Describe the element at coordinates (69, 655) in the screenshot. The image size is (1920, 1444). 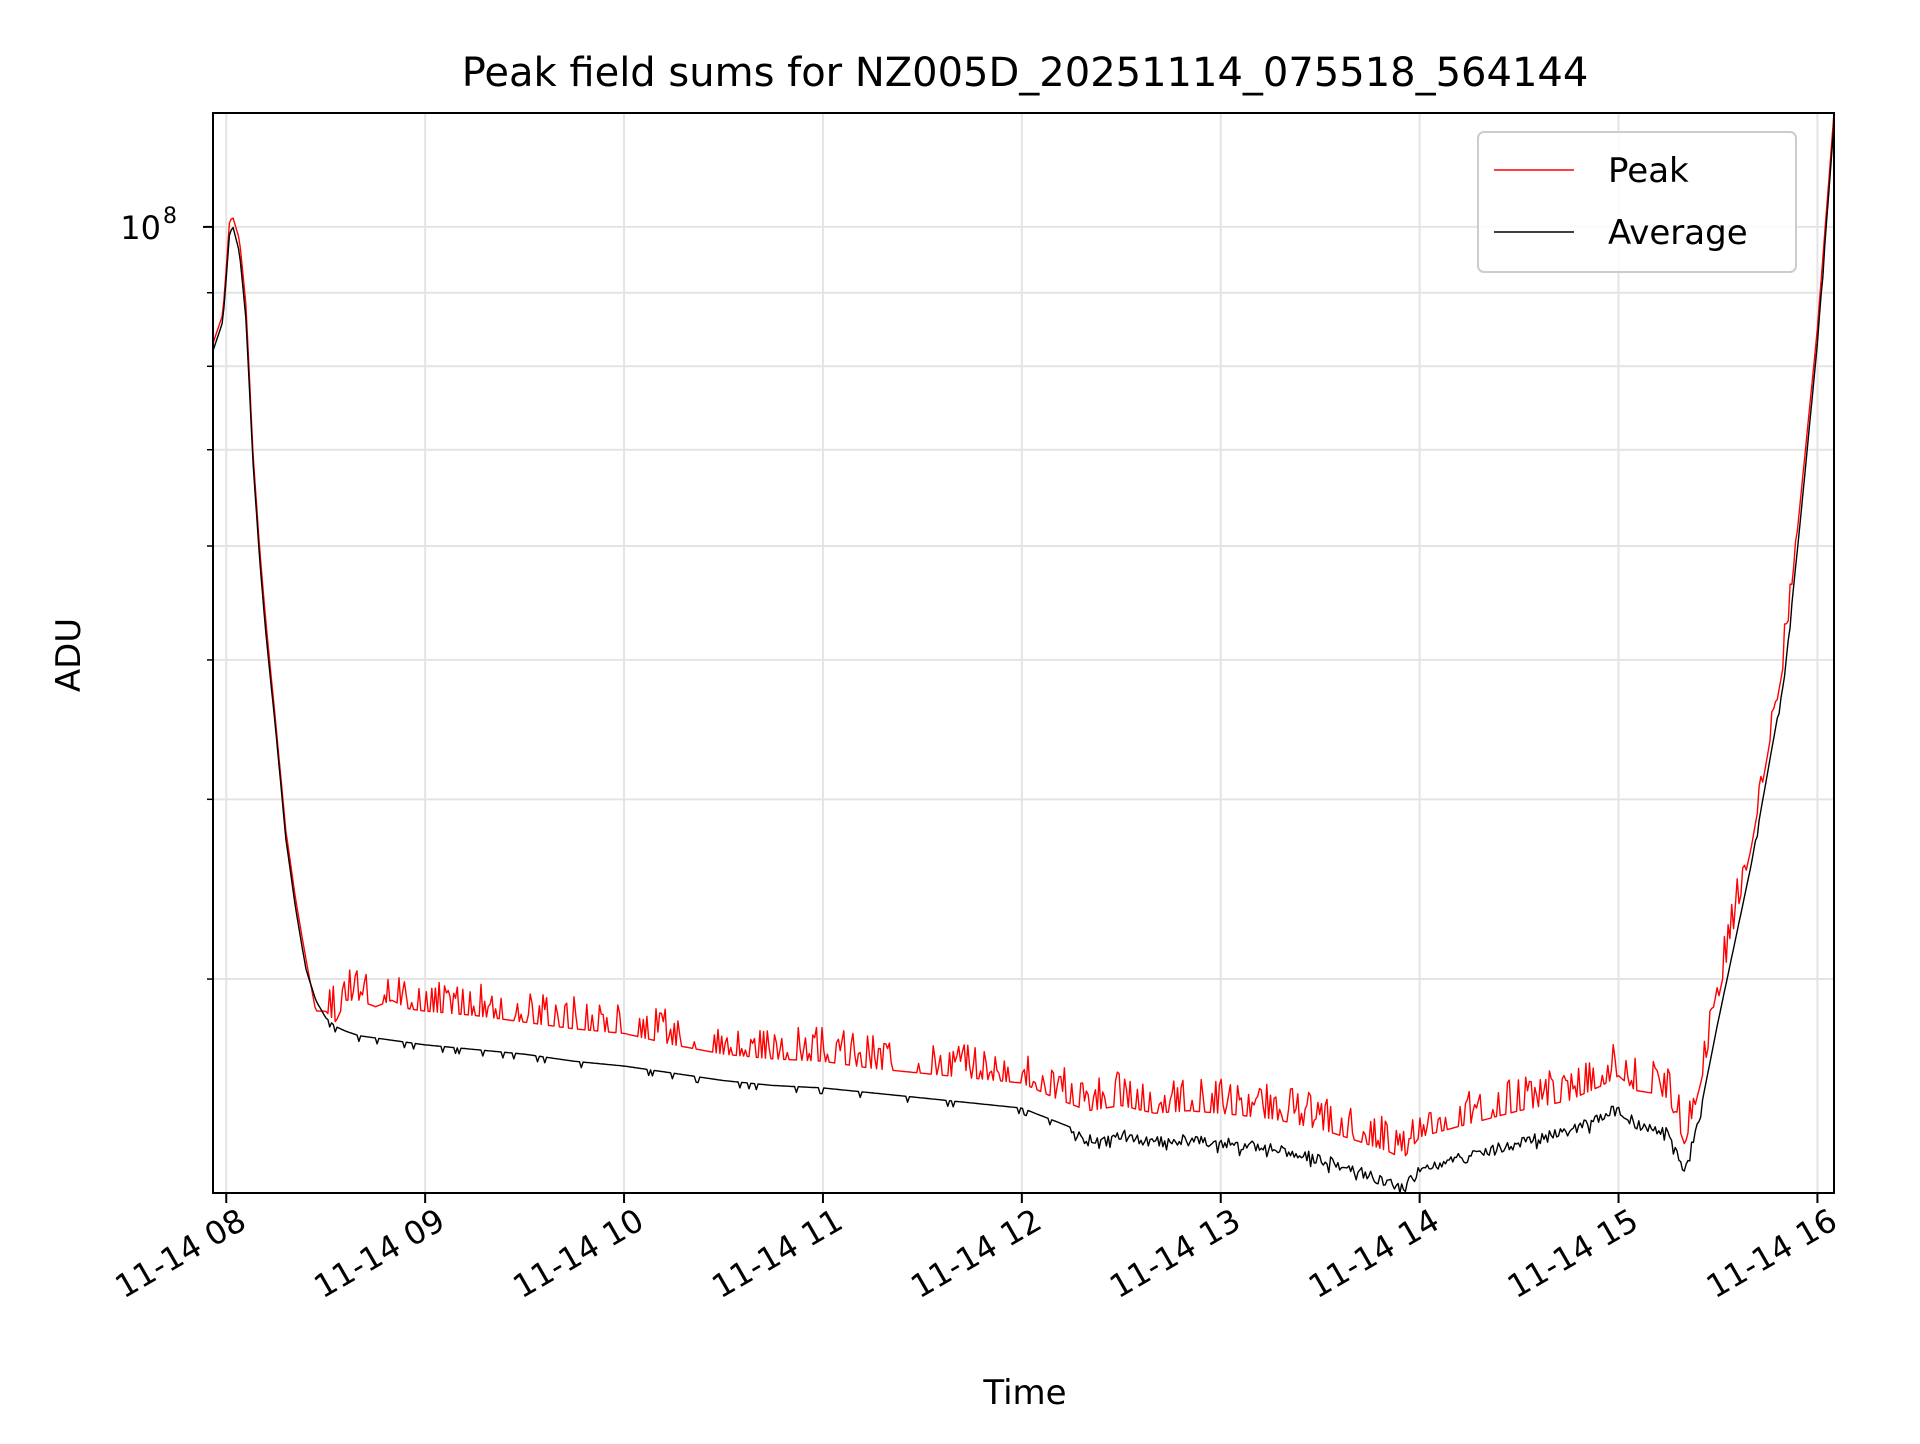
I see `y-axis-label: ADU` at that location.